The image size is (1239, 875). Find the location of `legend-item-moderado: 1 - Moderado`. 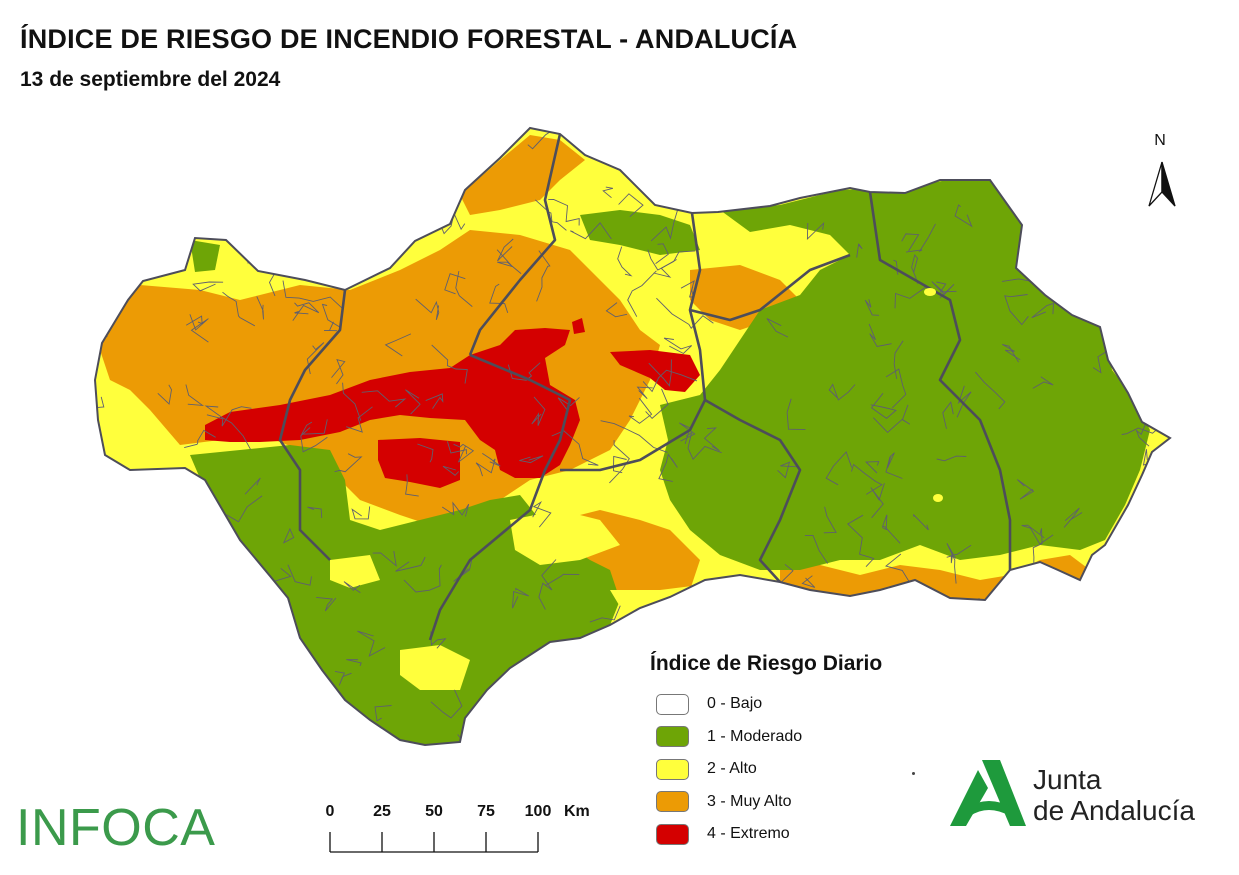

legend-item-moderado: 1 - Moderado is located at coordinates (766, 737).